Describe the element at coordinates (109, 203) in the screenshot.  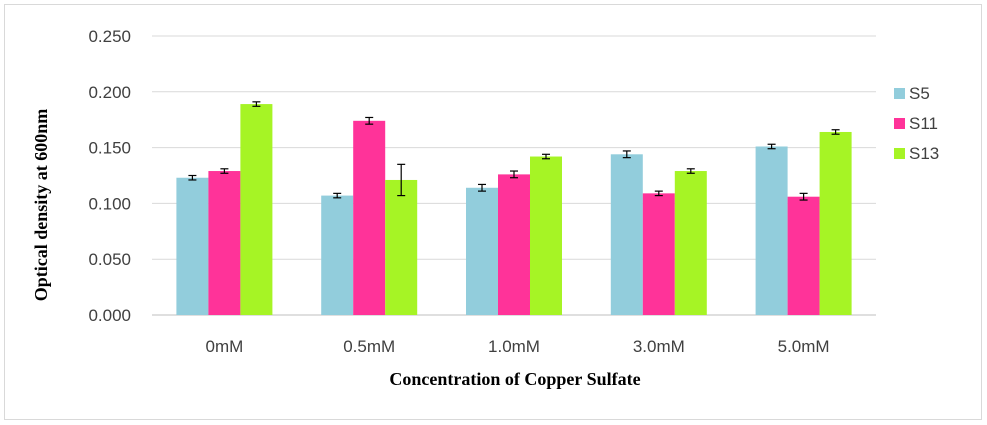
I see `y-tick-label: 0.100` at that location.